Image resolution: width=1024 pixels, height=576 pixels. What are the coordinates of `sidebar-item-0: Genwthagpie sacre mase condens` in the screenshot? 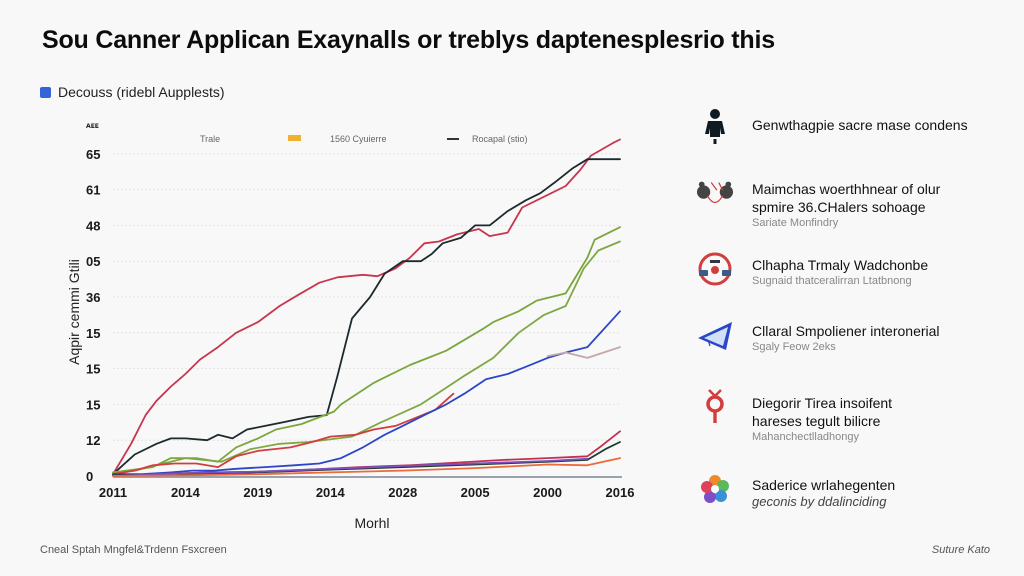 It's located at (832, 127).